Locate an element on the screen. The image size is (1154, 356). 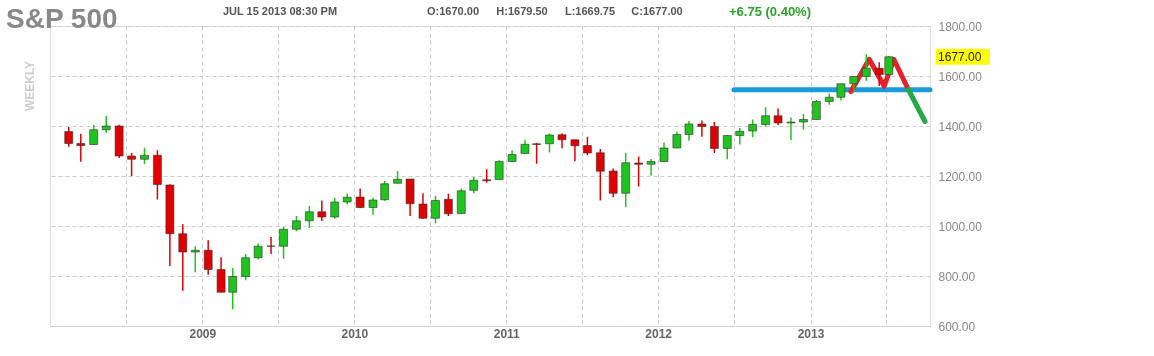
text: H:1679.50 is located at coordinates (522, 11).